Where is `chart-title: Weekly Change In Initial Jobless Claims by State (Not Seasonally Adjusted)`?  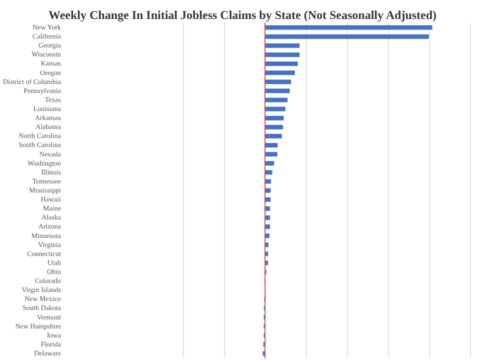 chart-title: Weekly Change In Initial Jobless Claims by State (Not Seasonally Adjusted) is located at coordinates (242, 15).